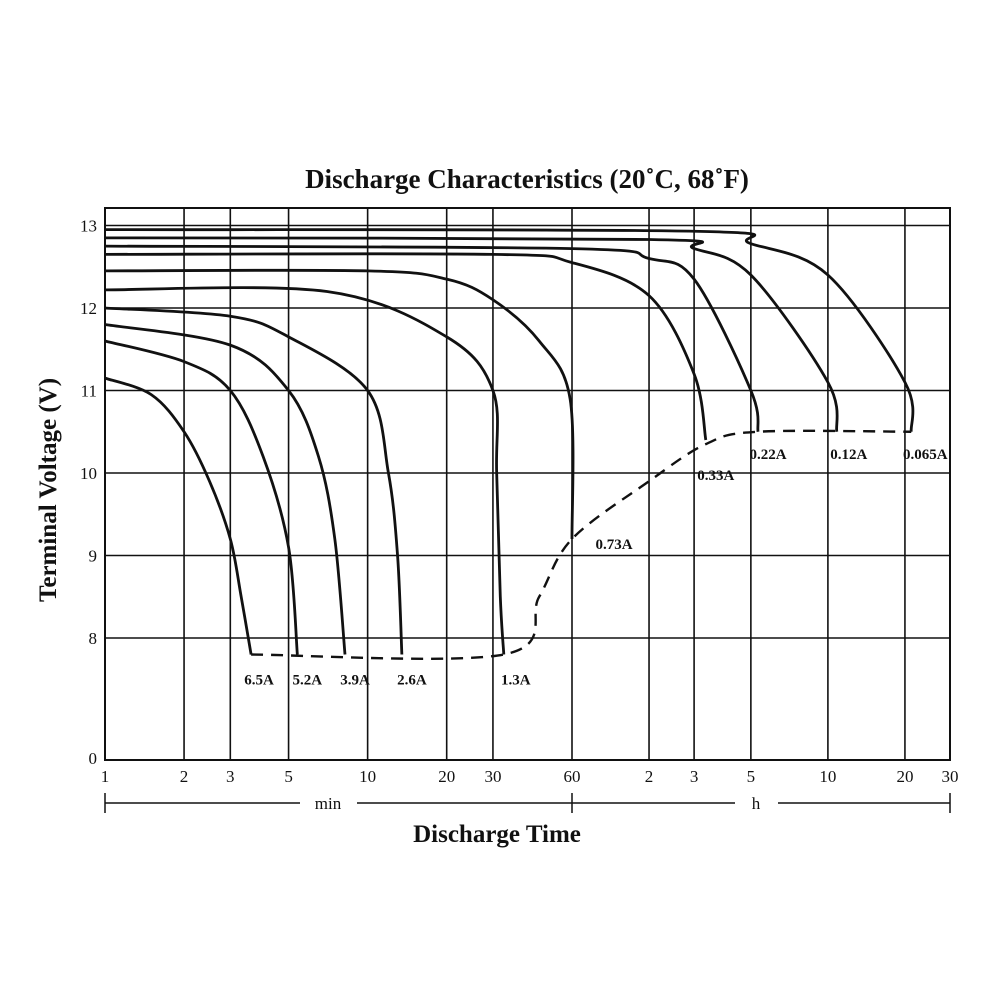 The height and width of the screenshot is (1000, 1000). Describe the element at coordinates (516, 681) in the screenshot. I see `curve-label: 1.3A` at that location.